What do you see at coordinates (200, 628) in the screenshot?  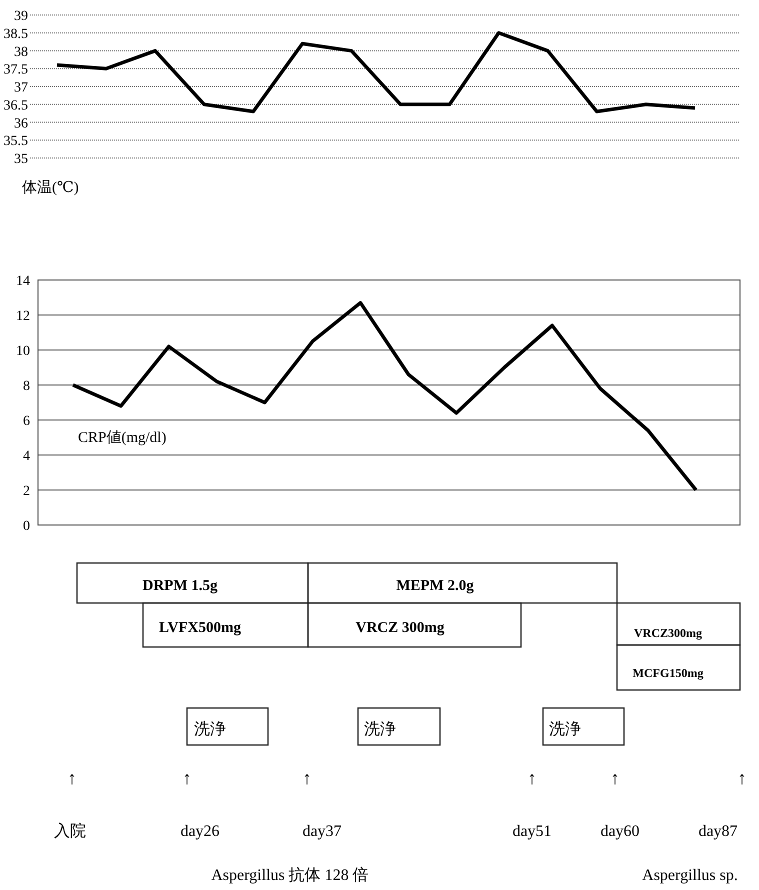 I see `text: LVFX500mg` at bounding box center [200, 628].